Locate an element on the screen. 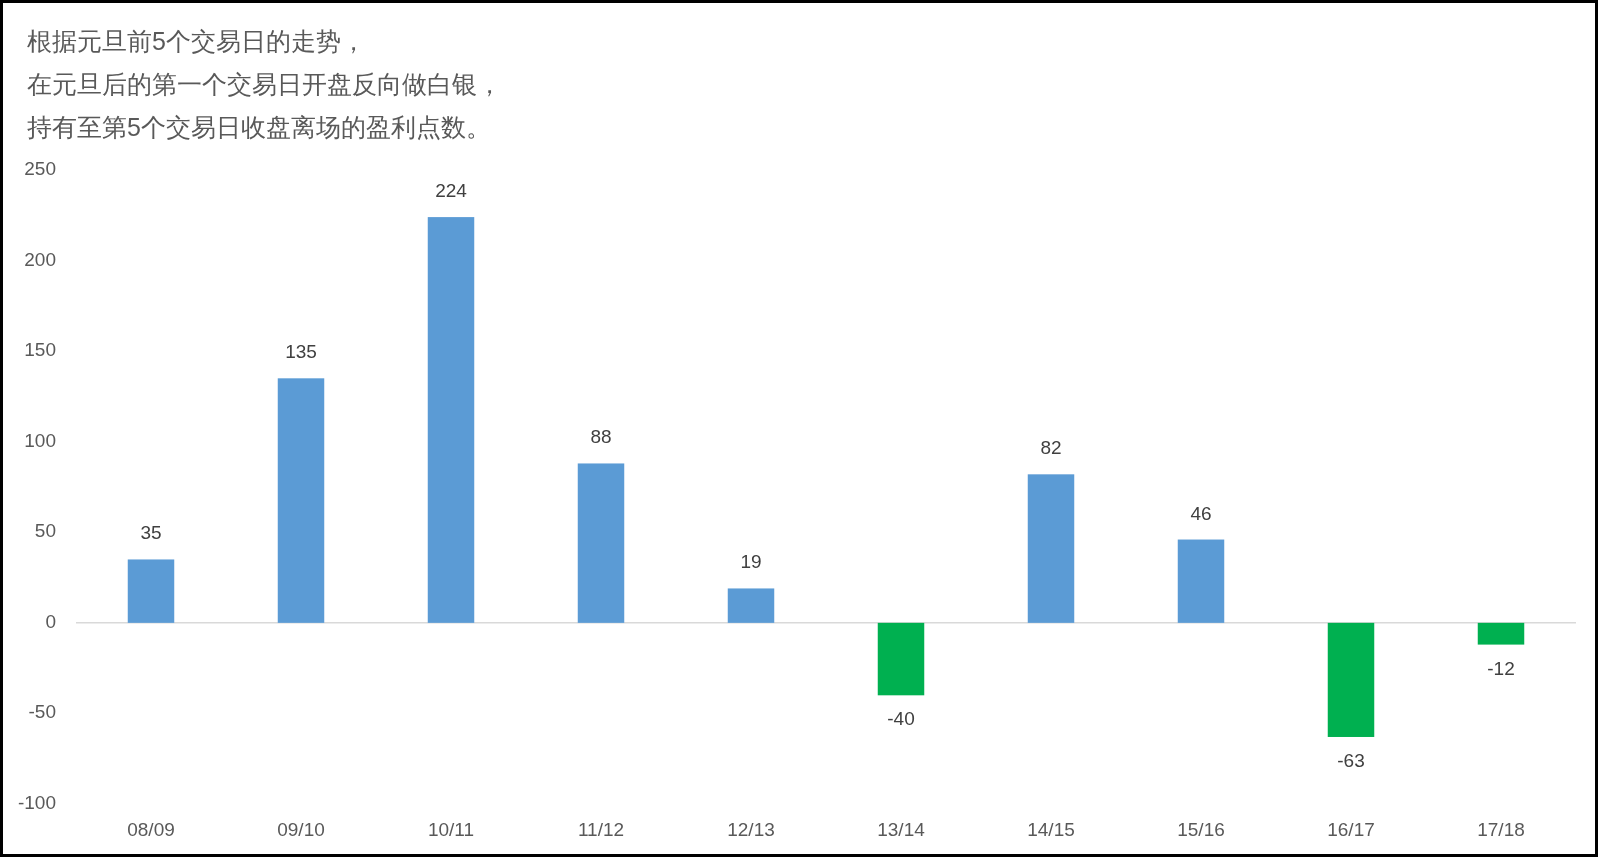  x-tick-label: 10/11 is located at coordinates (451, 830).